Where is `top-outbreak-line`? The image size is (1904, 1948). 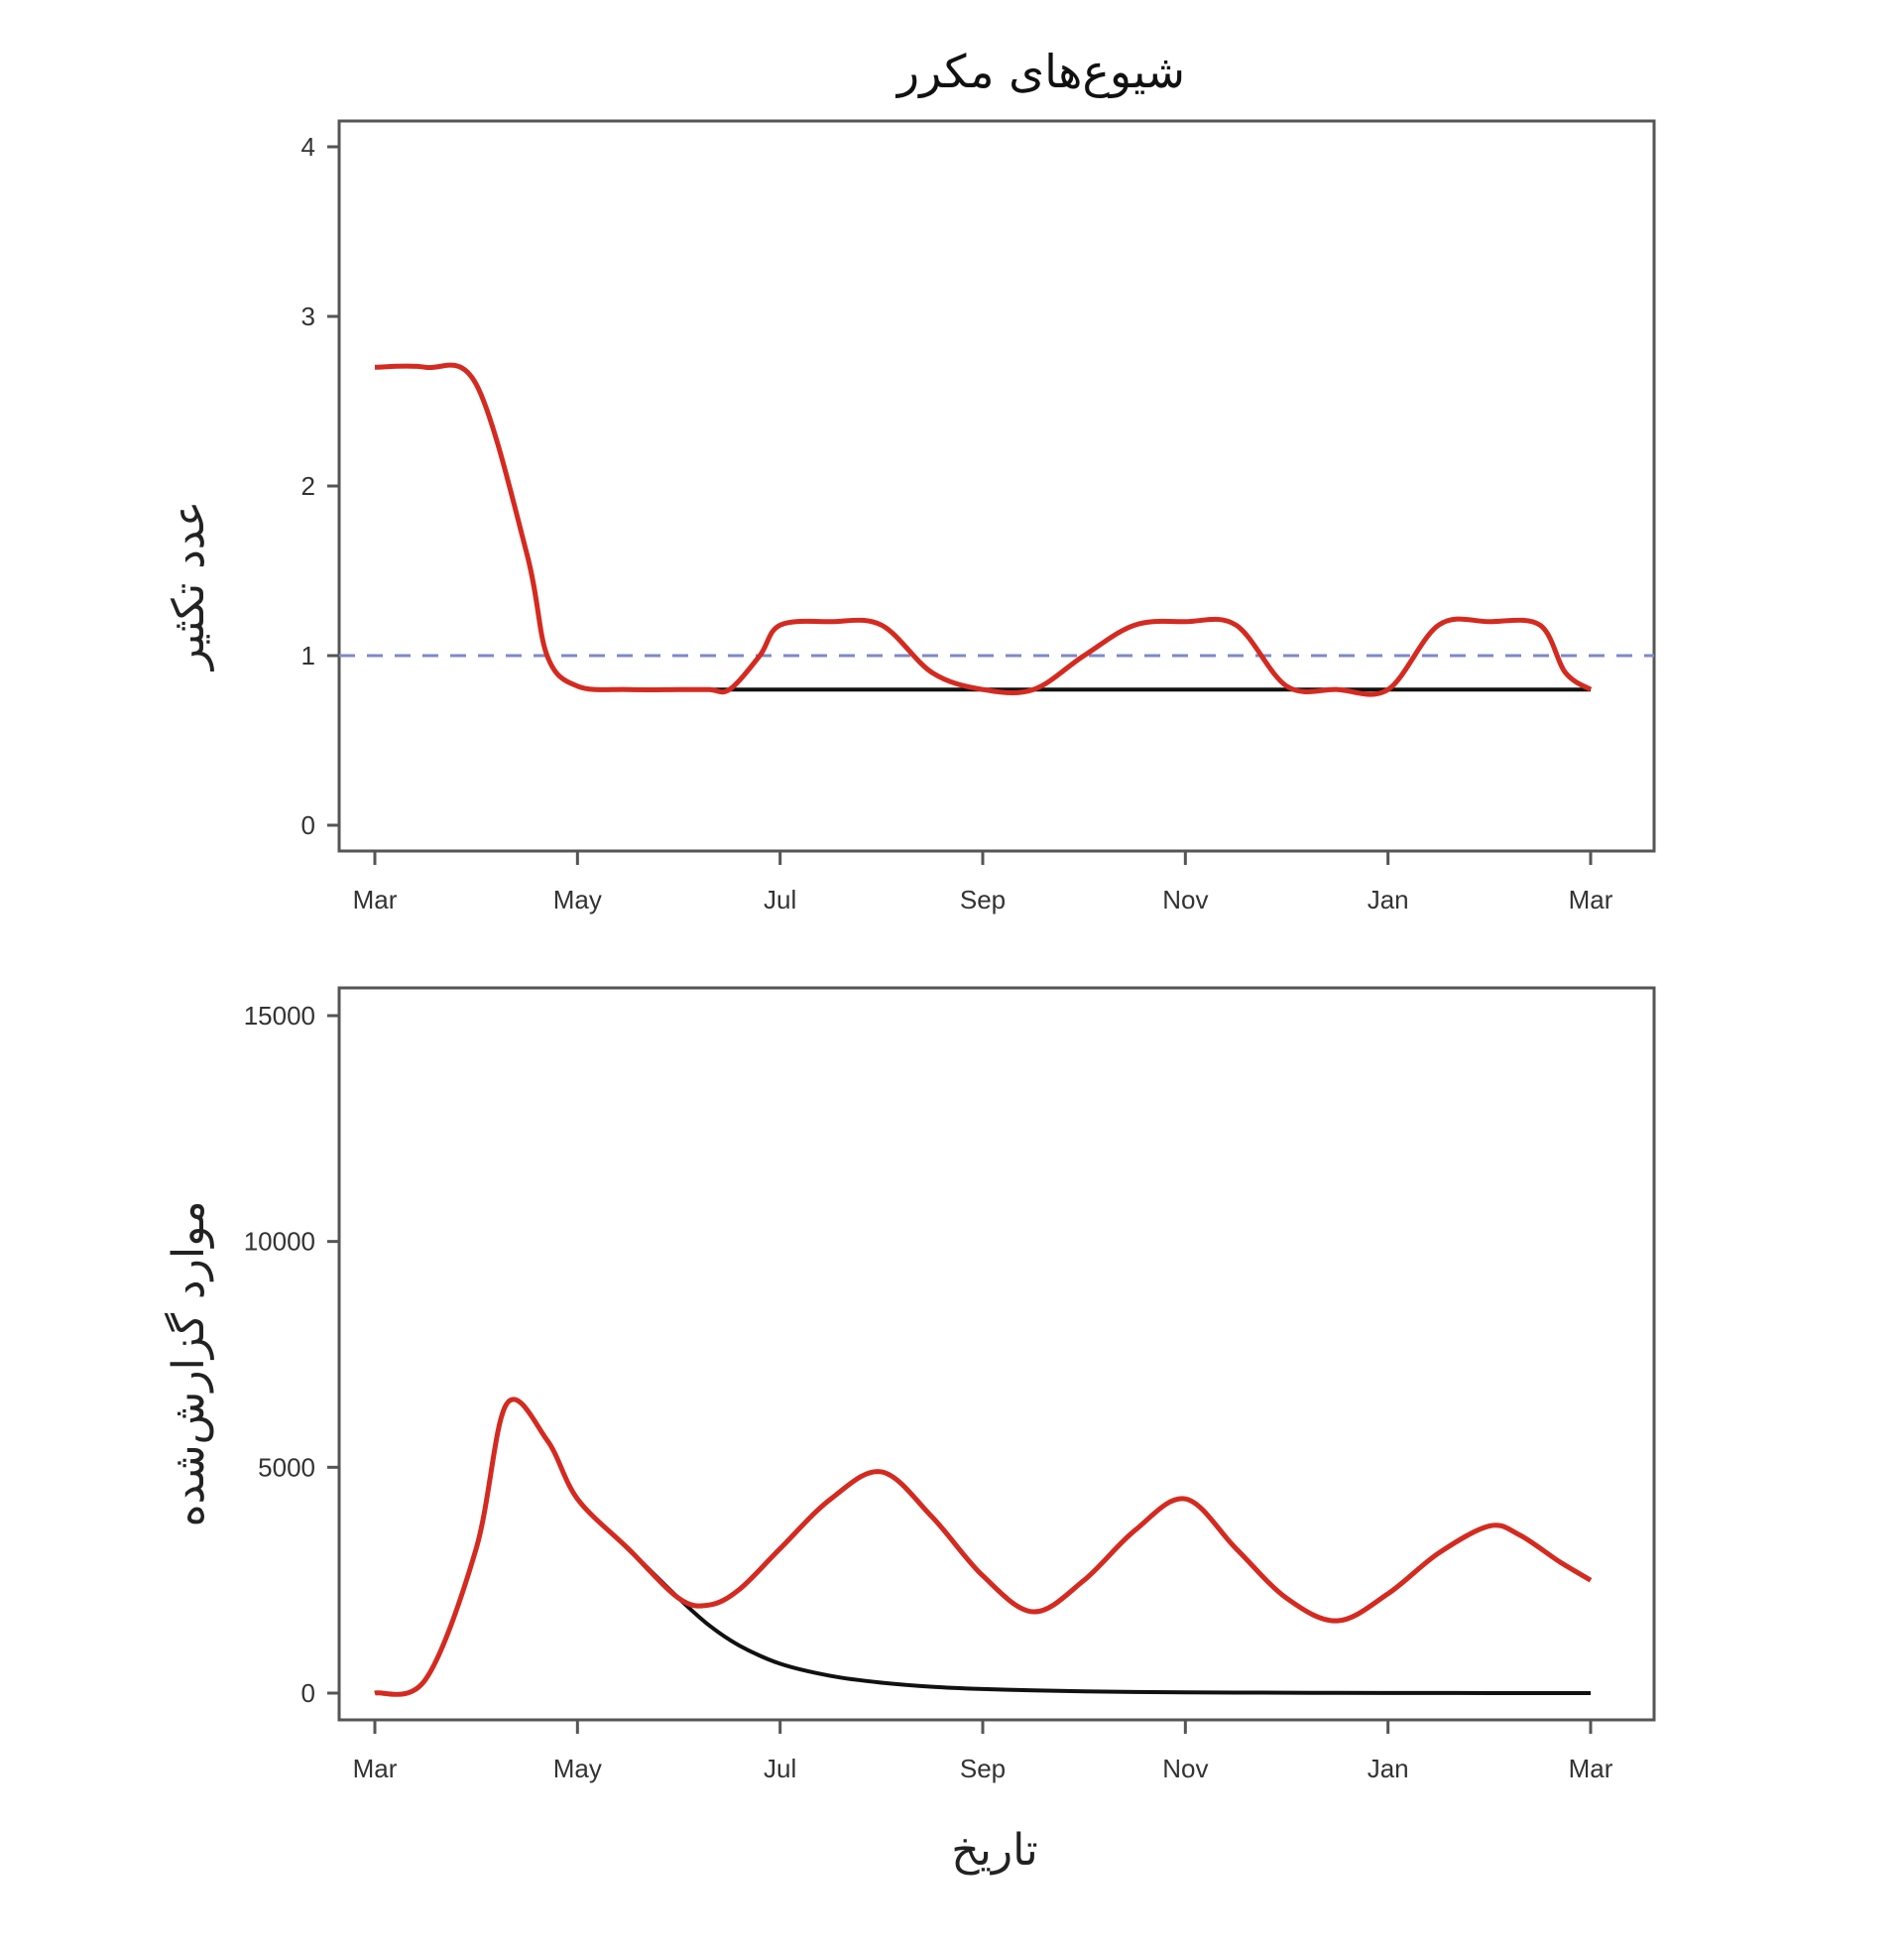 top-outbreak-line is located at coordinates (983, 529).